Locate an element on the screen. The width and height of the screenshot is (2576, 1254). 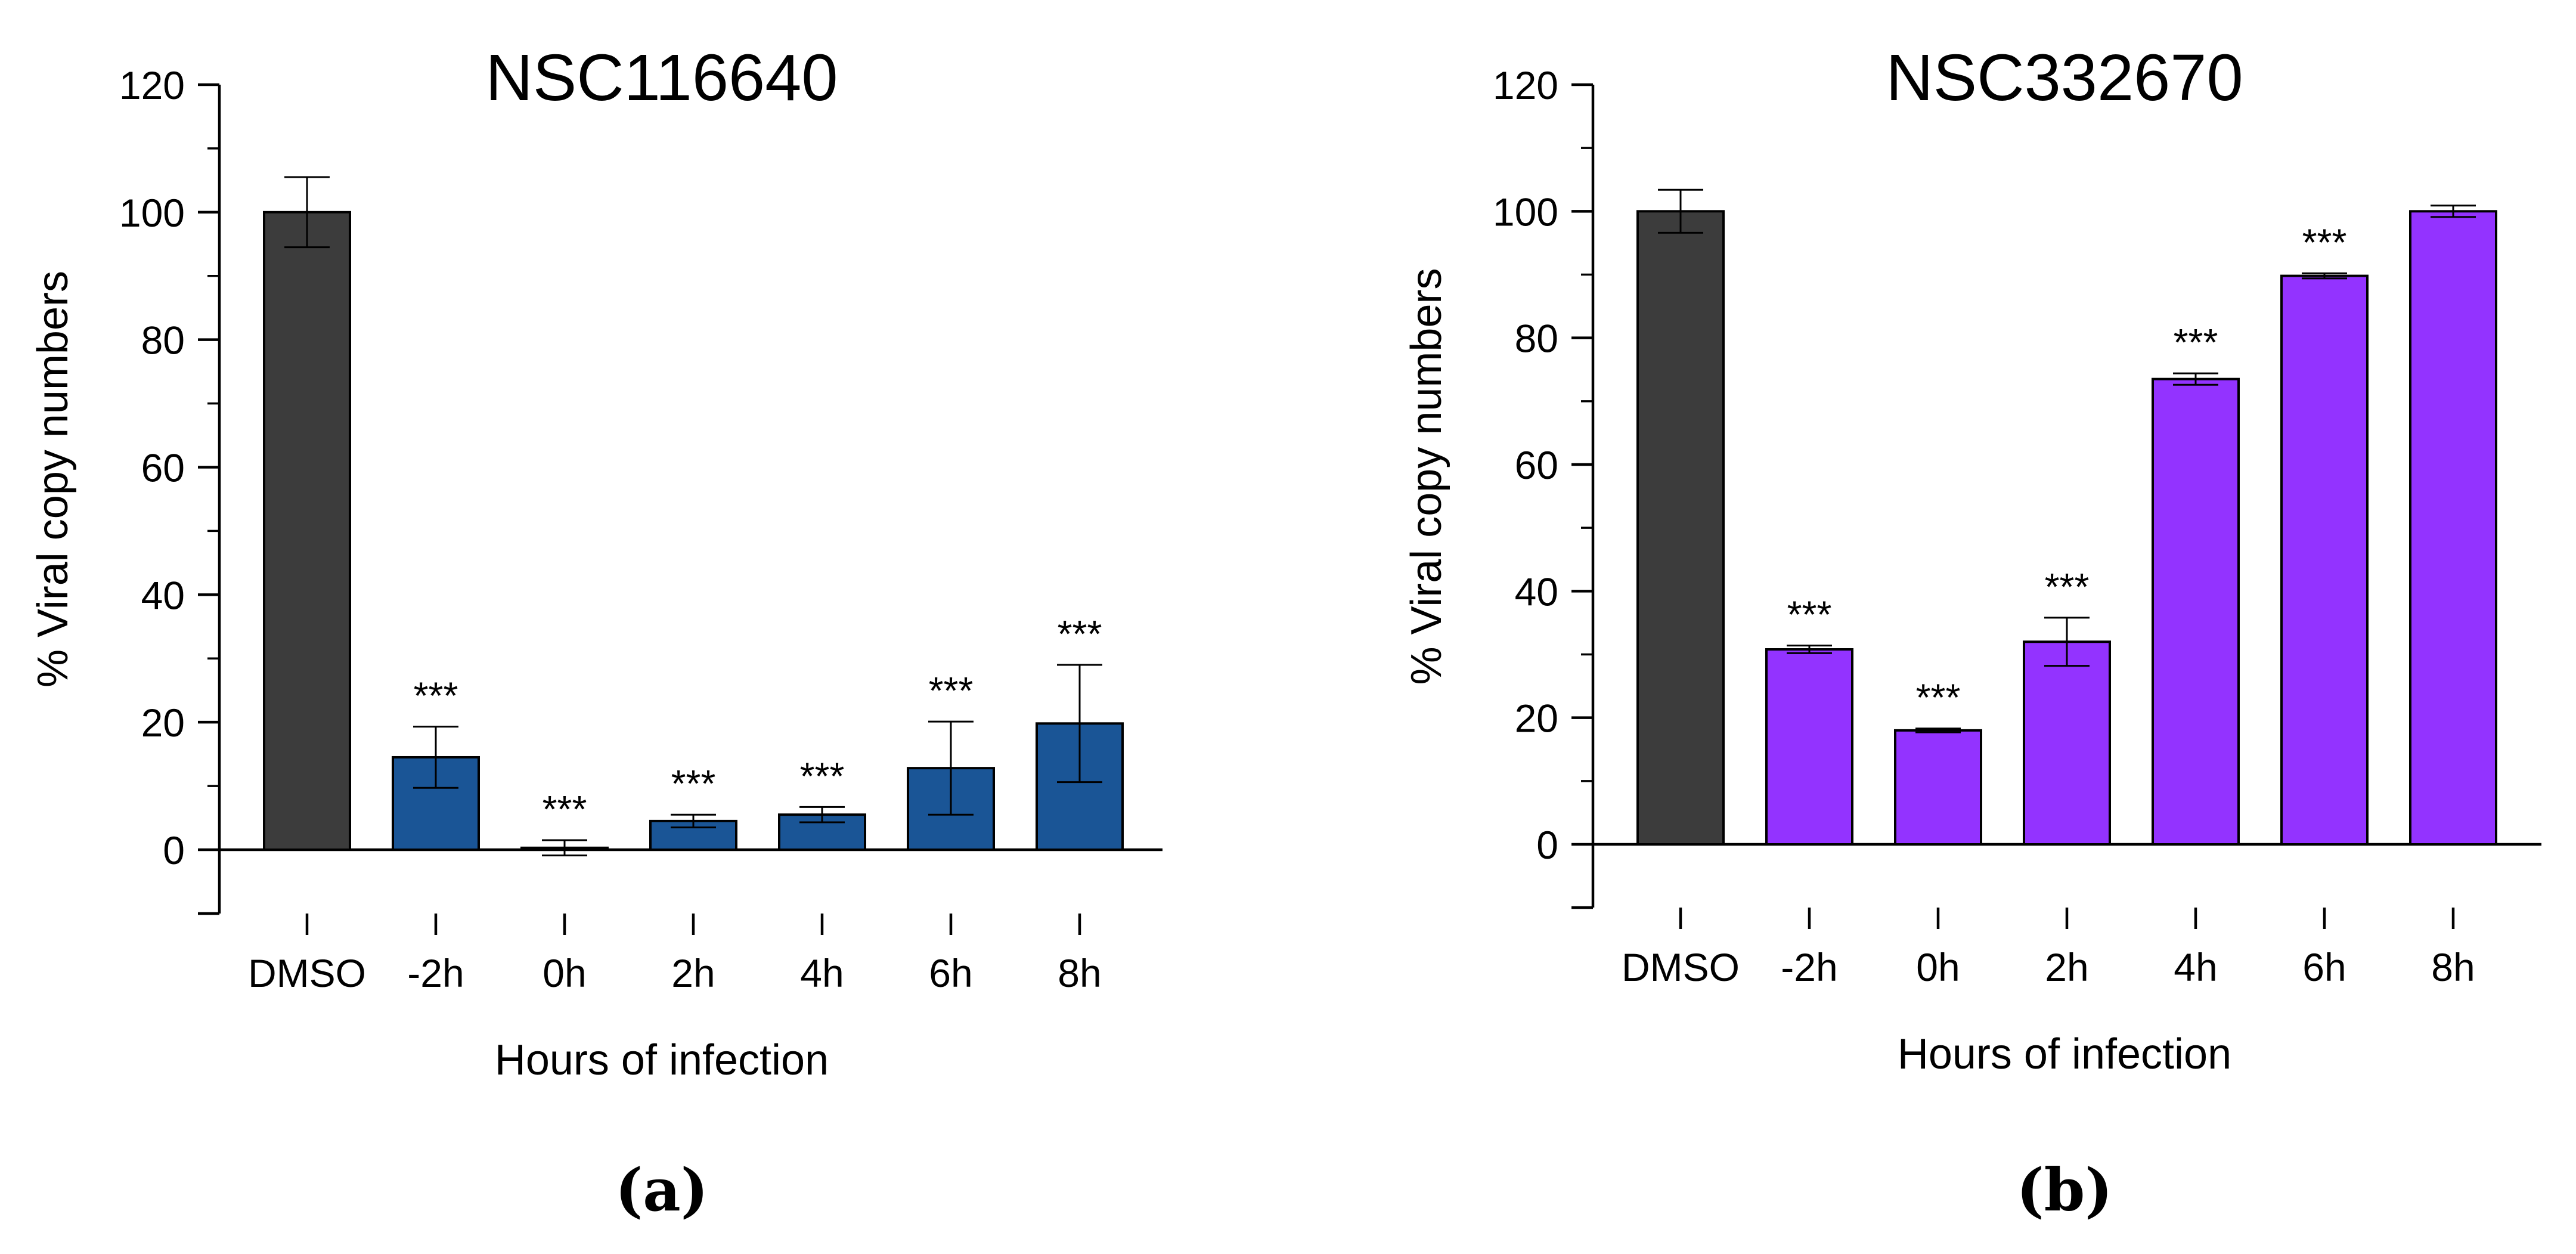
panel-label: (a) is located at coordinates (661, 1190).